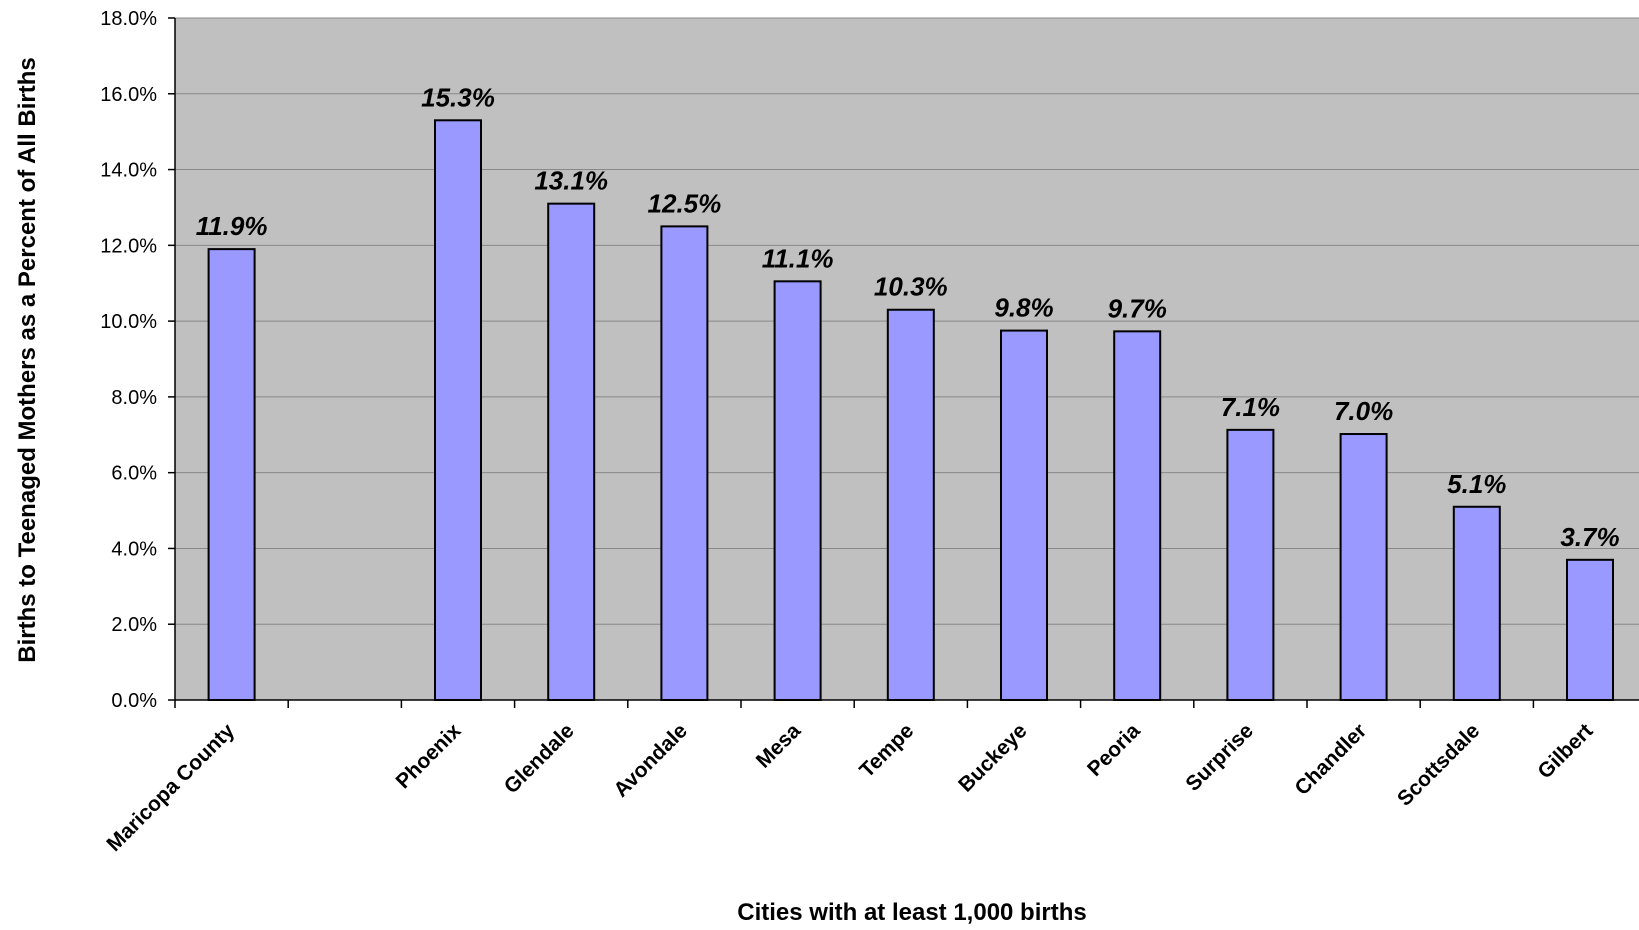 This screenshot has width=1639, height=930. What do you see at coordinates (1589, 537) in the screenshot?
I see `data-label: 3.7%` at bounding box center [1589, 537].